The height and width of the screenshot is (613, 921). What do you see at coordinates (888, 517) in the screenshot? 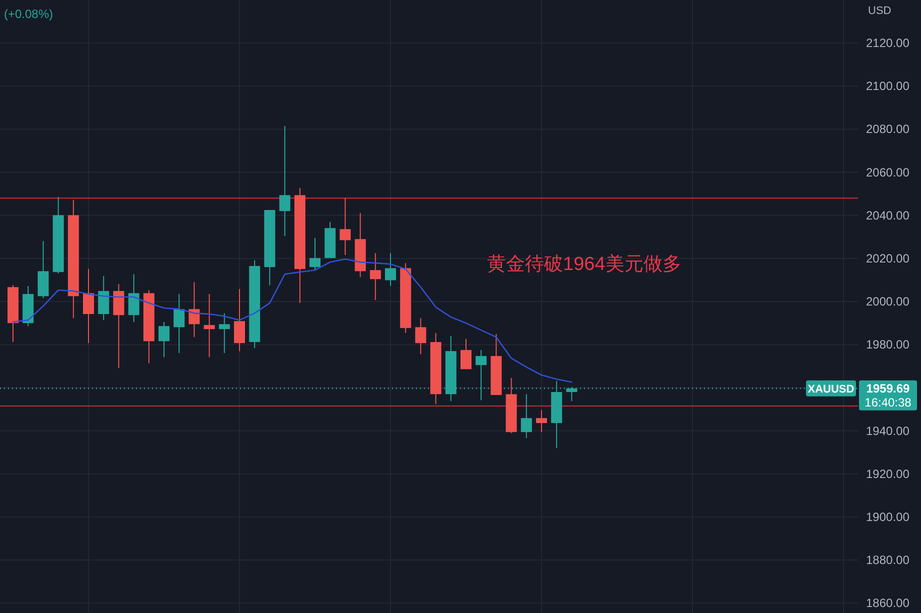
I see `y-tick-label: 1900.00` at bounding box center [888, 517].